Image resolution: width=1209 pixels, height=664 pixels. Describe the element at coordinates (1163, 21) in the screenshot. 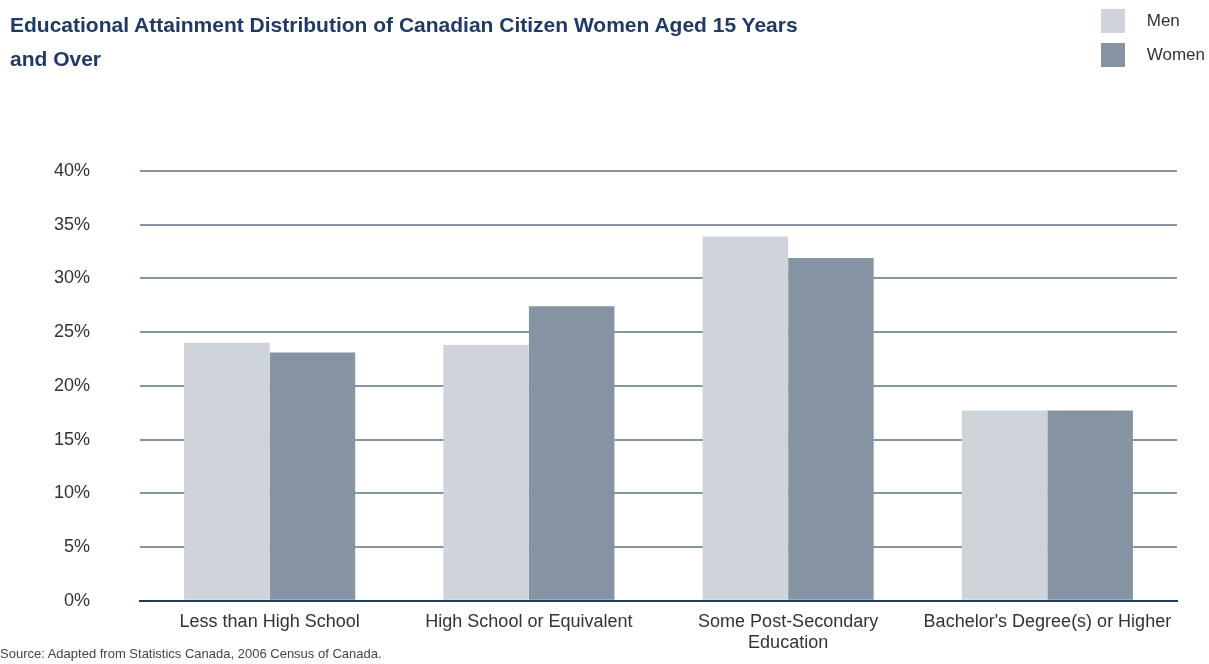

I see `legend-label: Men` at that location.